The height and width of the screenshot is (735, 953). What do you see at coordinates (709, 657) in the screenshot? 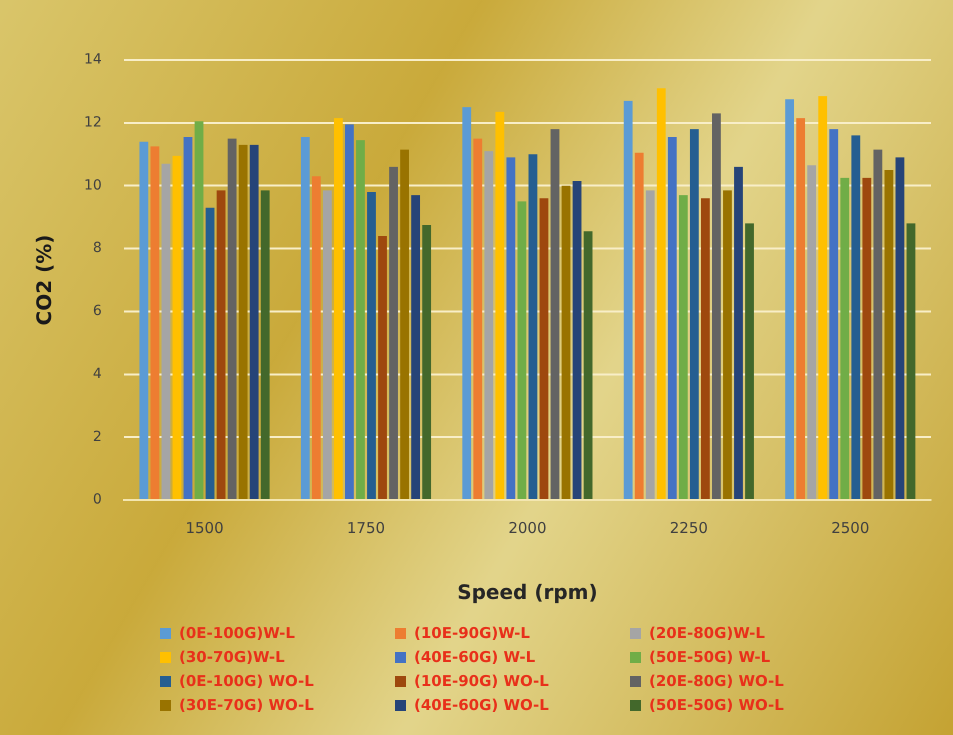
I see `legend-label: (50E-50G) W-L` at bounding box center [709, 657].